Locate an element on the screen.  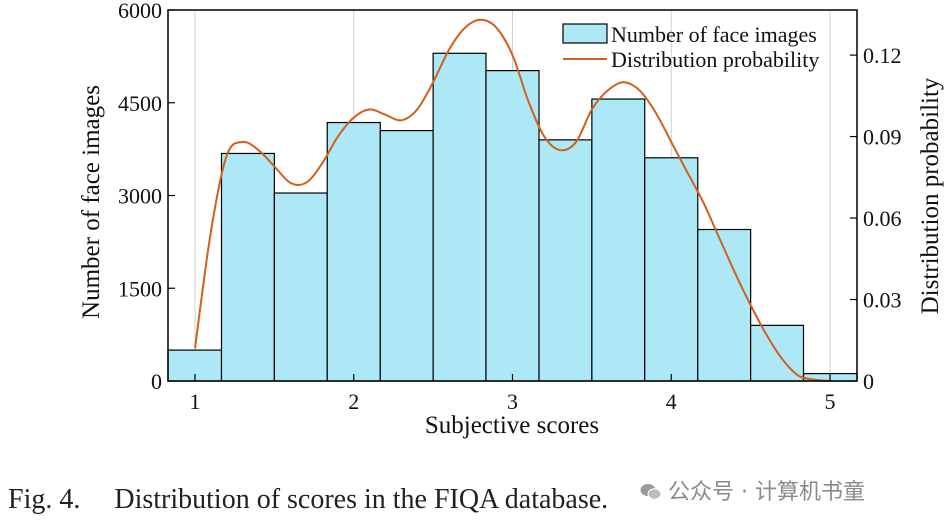
y2-tick-label-0.03: 0.03 is located at coordinates (882, 300).